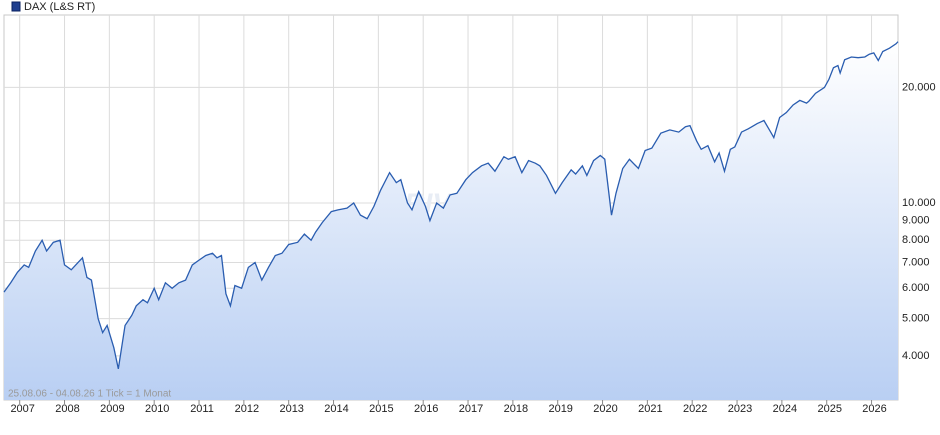 The image size is (940, 435). What do you see at coordinates (22, 409) in the screenshot?
I see `x-tick-label: 2007` at bounding box center [22, 409].